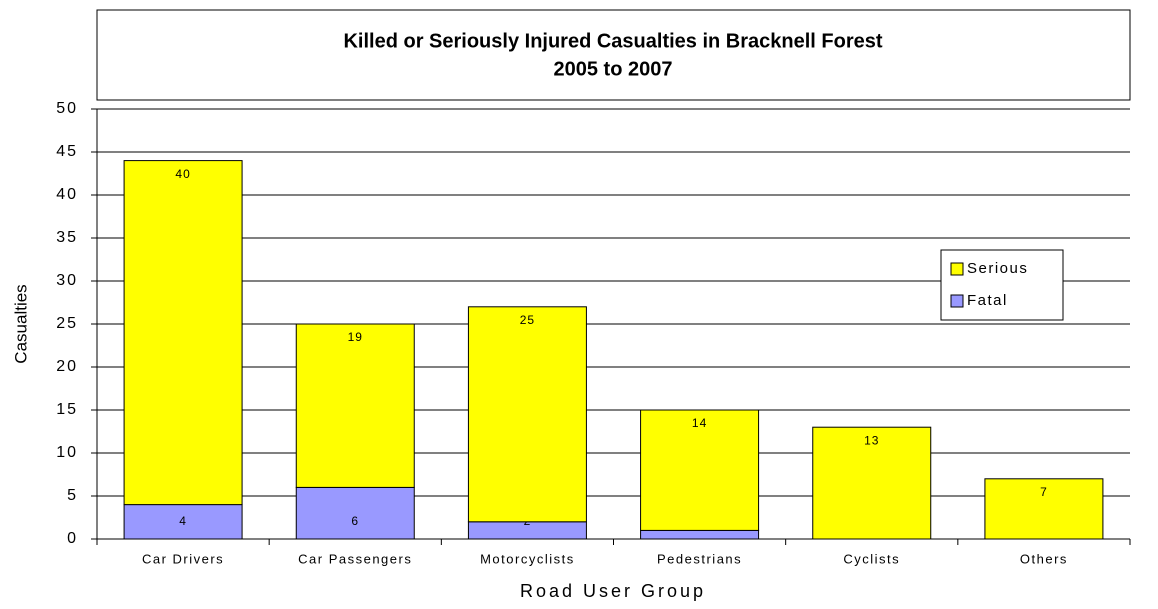 This screenshot has height=609, width=1158. Describe the element at coordinates (871, 558) in the screenshot. I see `x-tick-label: Cyclists` at that location.